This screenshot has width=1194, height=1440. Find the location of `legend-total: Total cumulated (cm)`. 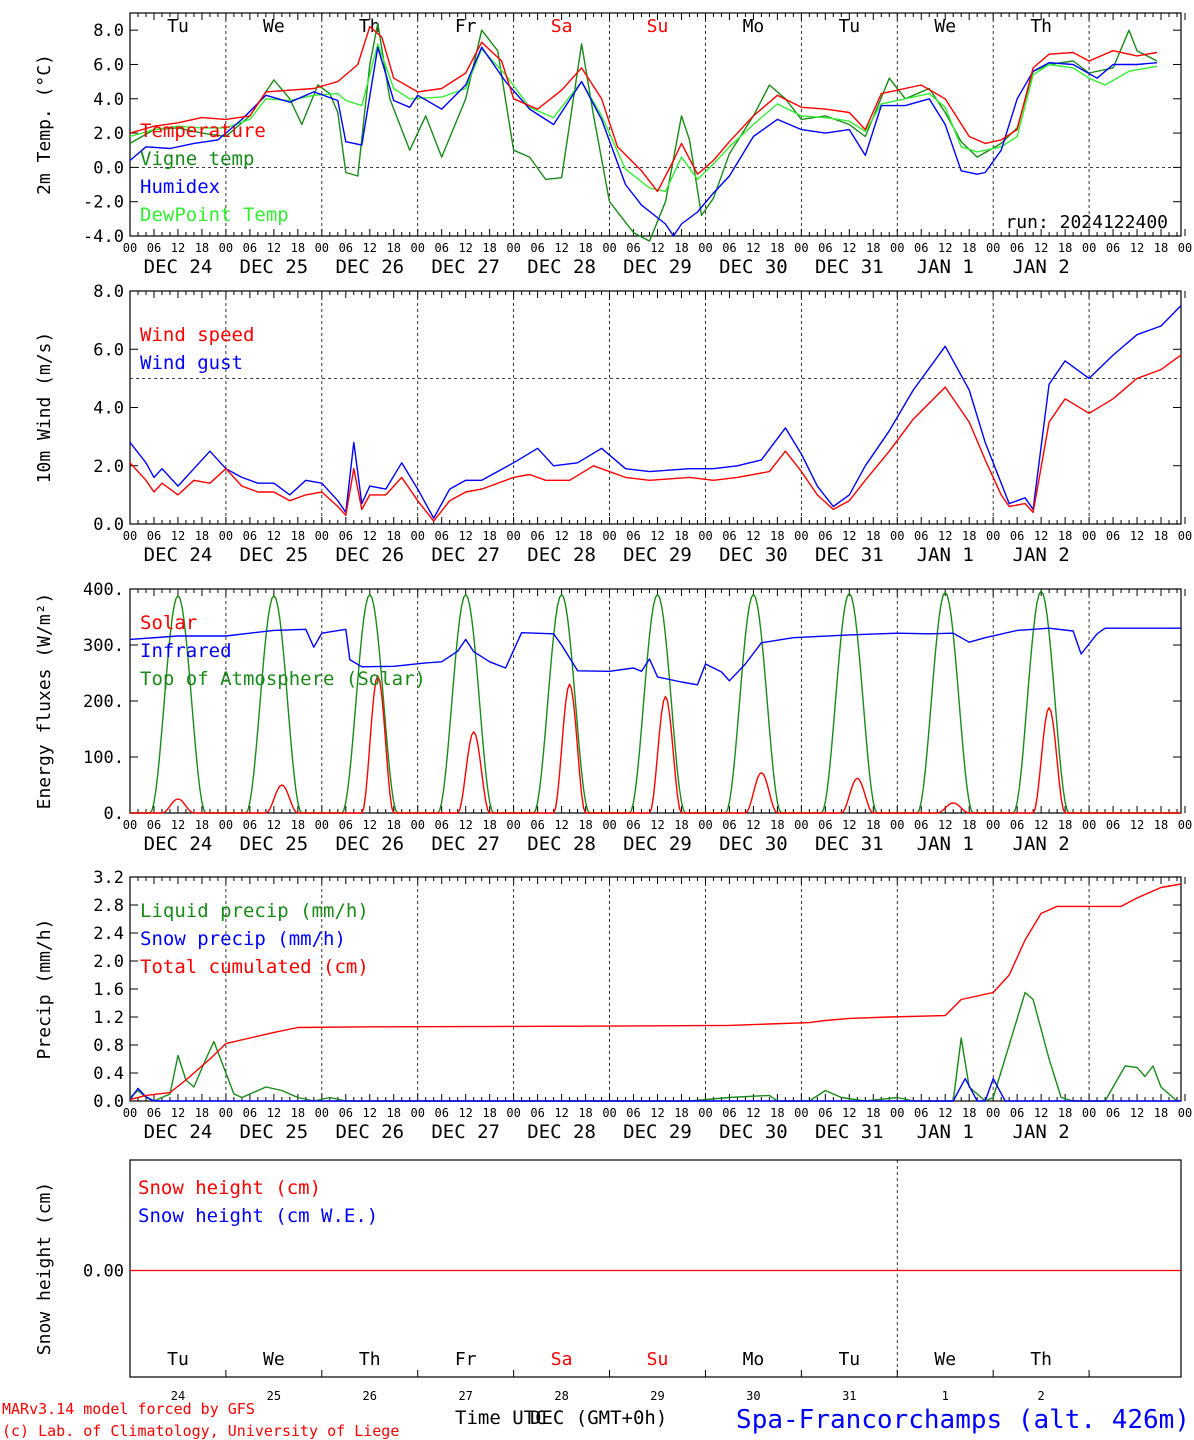

legend-total: Total cumulated (cm) is located at coordinates (254, 967).